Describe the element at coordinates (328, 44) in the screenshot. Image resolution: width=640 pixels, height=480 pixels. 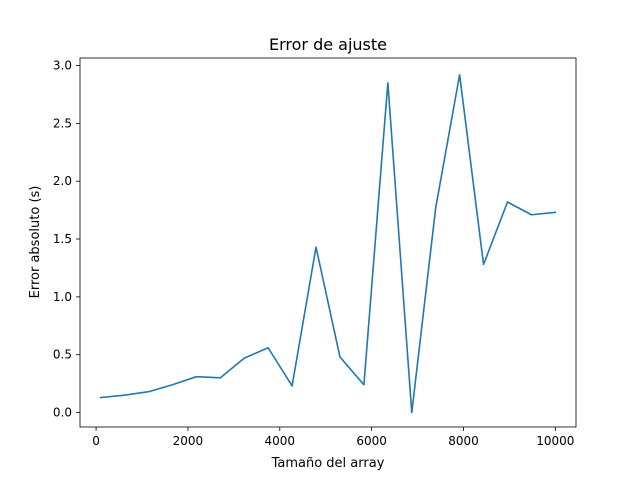
I see `chart-title: Error de ajuste` at that location.